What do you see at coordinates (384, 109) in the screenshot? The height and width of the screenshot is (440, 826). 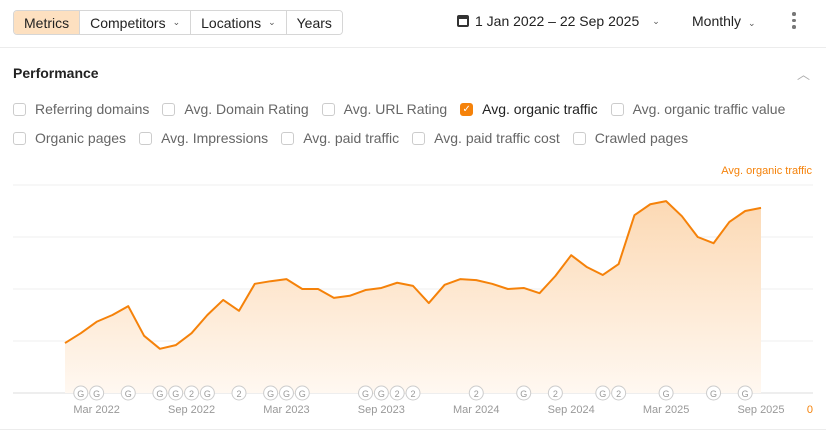 I see `metric-checkbox: Avg. URL Rating` at bounding box center [384, 109].